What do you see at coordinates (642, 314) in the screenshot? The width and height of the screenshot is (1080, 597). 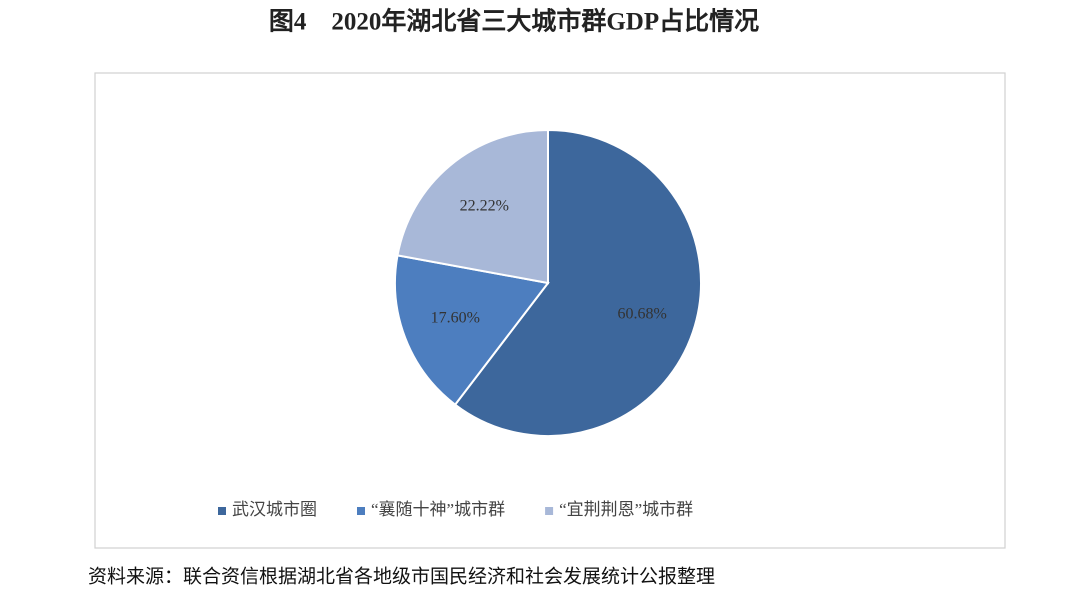 I see `value-label: 60.68%` at bounding box center [642, 314].